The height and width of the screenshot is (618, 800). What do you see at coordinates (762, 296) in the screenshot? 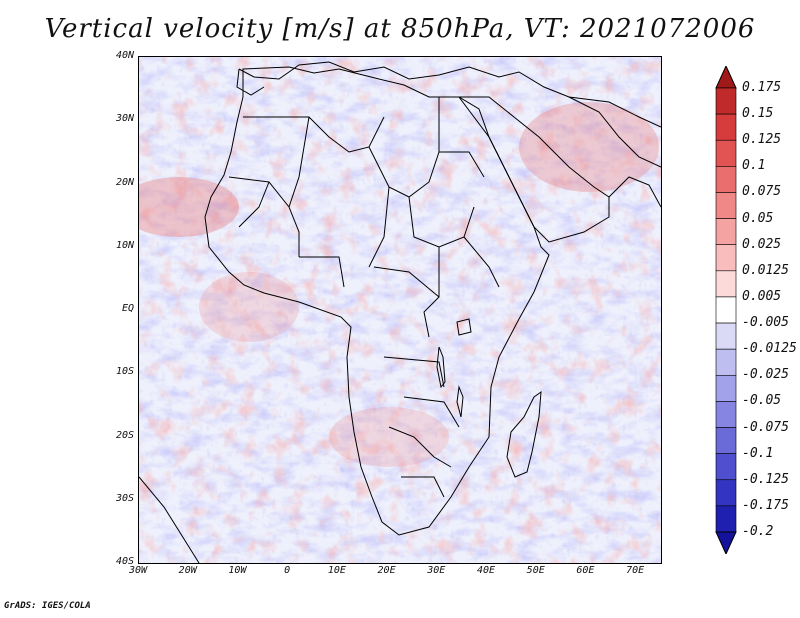
I see `colorbar-tick-label: 0.005` at bounding box center [762, 296].